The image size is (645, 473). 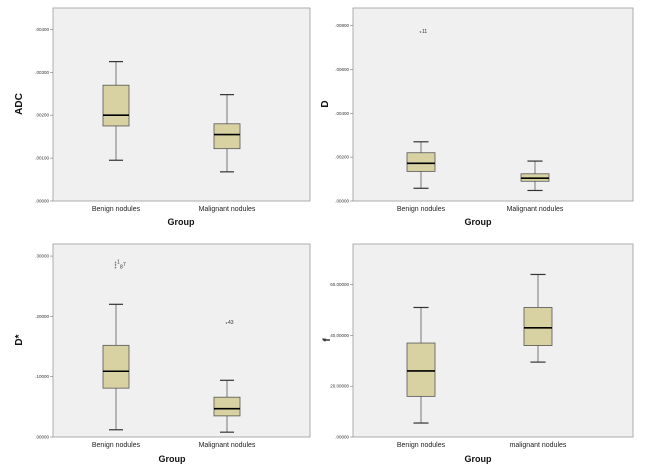 I want to click on y-tick-label: .00800, so click(x=342, y=25).